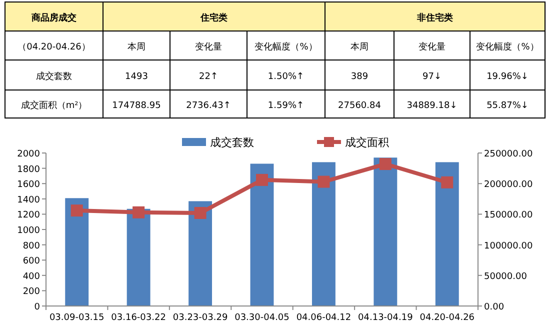 This screenshot has height=325, width=546. I want to click on text: 2736.43↑, so click(208, 106).